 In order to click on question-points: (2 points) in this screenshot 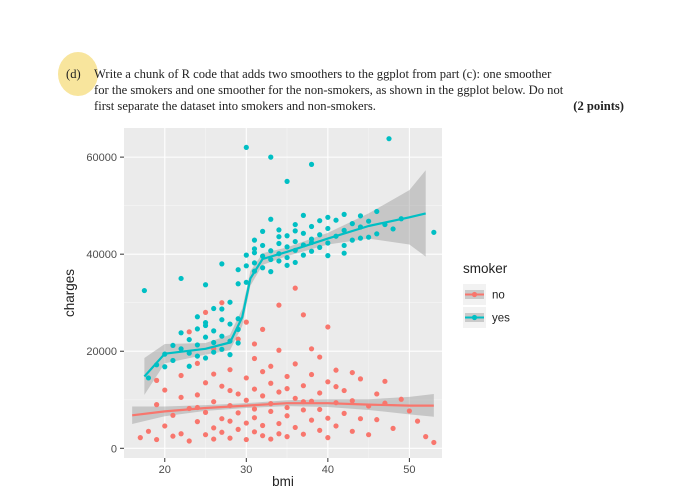, I will do `click(598, 106)`.